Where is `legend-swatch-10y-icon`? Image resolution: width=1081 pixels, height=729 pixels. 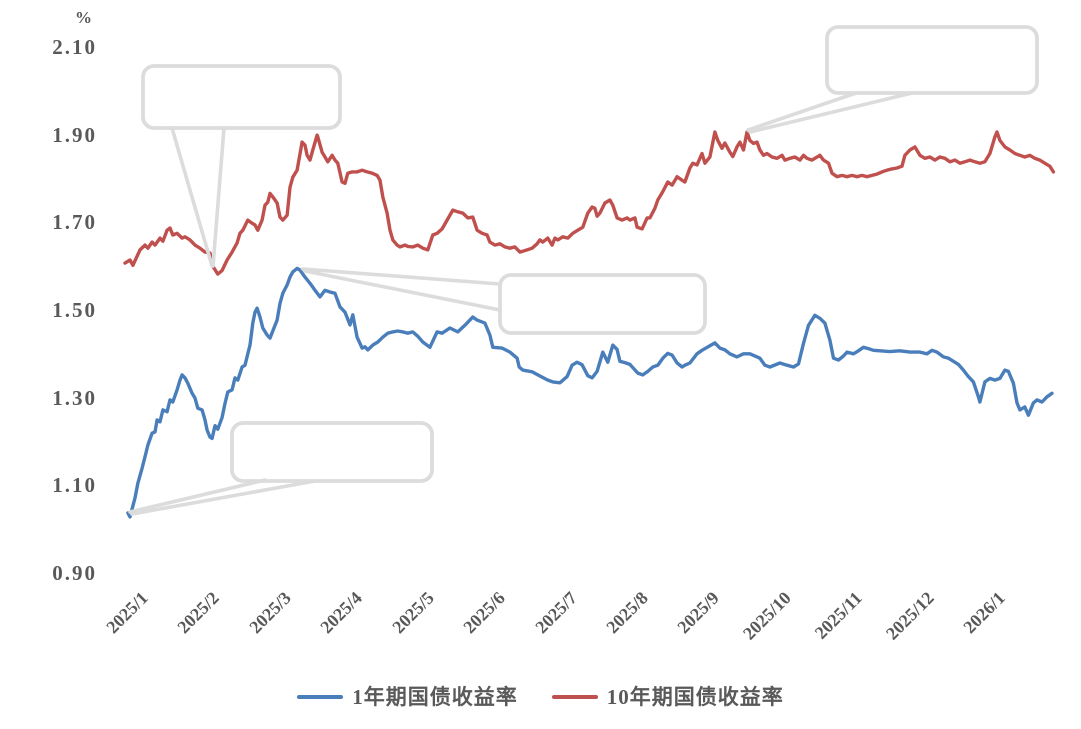
legend-swatch-10y-icon is located at coordinates (574, 697).